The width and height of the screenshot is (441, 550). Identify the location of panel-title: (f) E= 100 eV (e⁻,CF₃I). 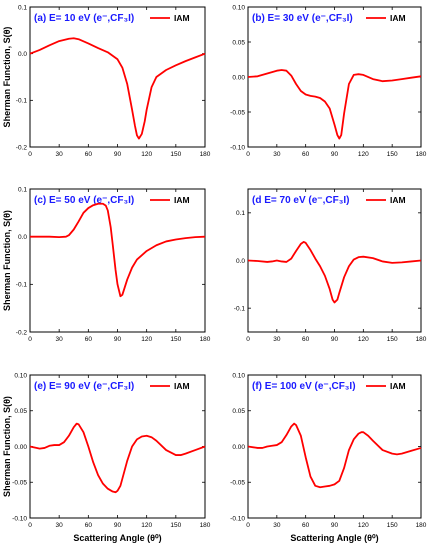
(304, 386).